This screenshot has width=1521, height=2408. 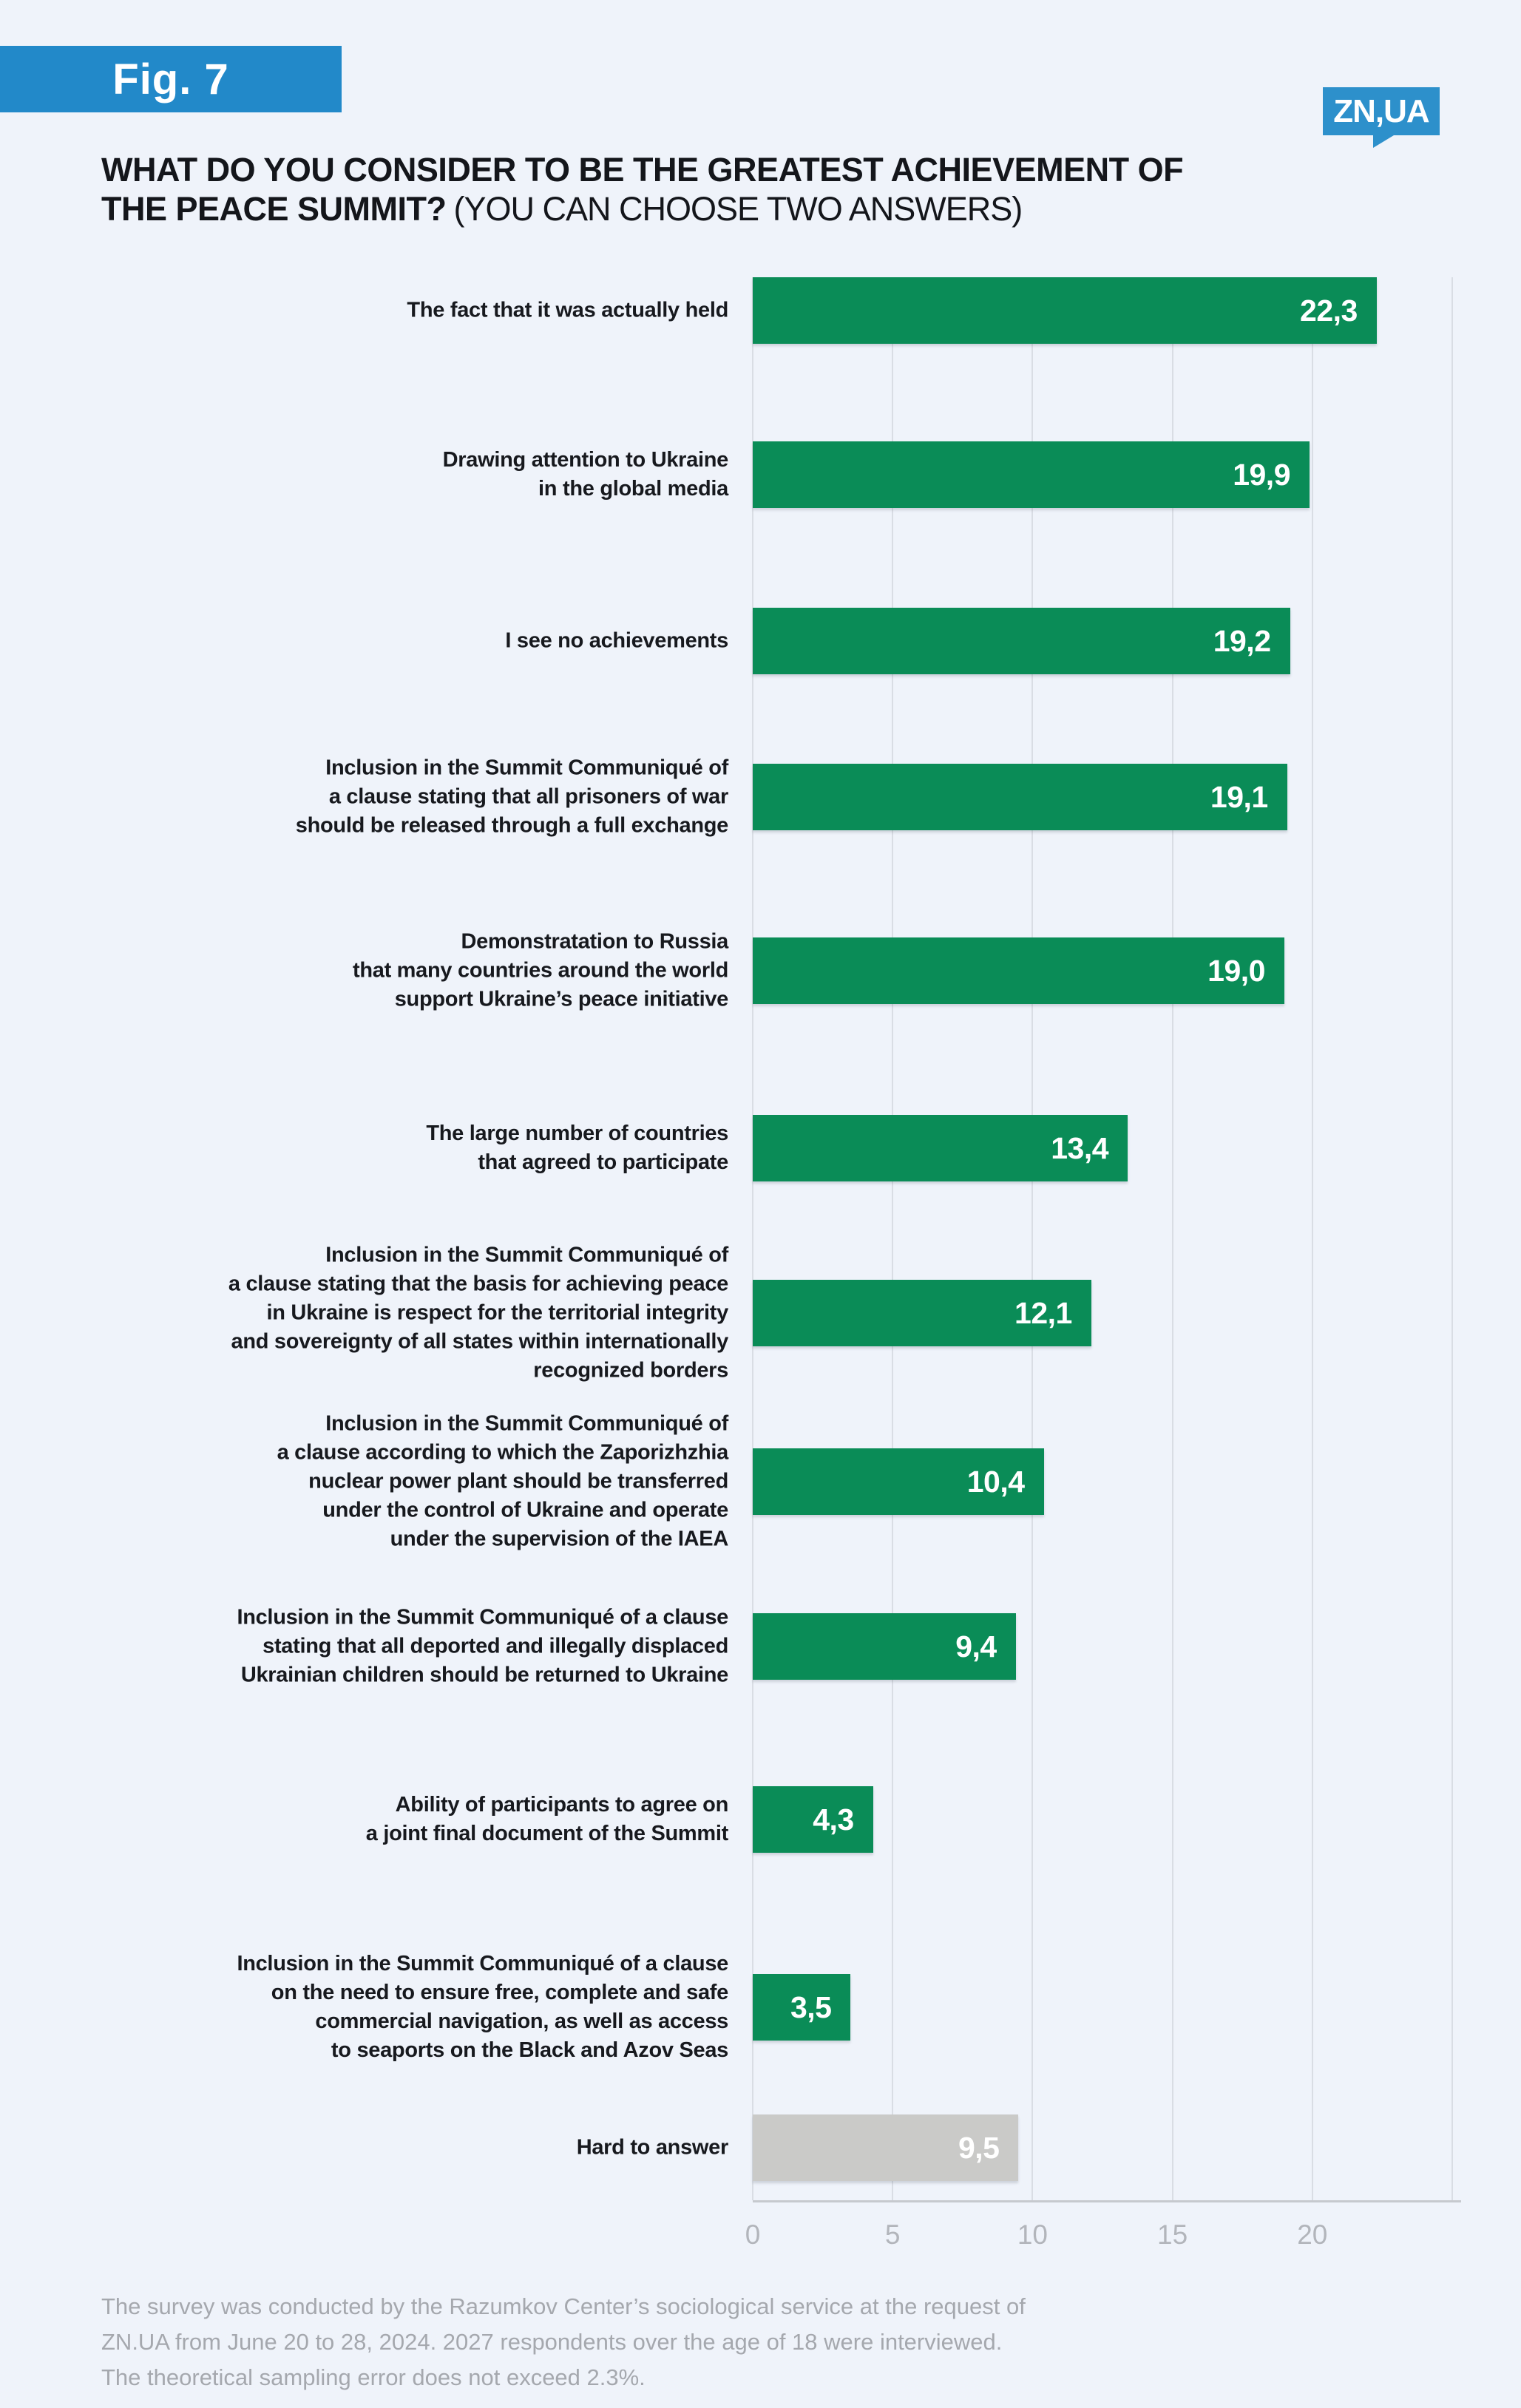 What do you see at coordinates (922, 1313) in the screenshot?
I see `bar: 12,1` at bounding box center [922, 1313].